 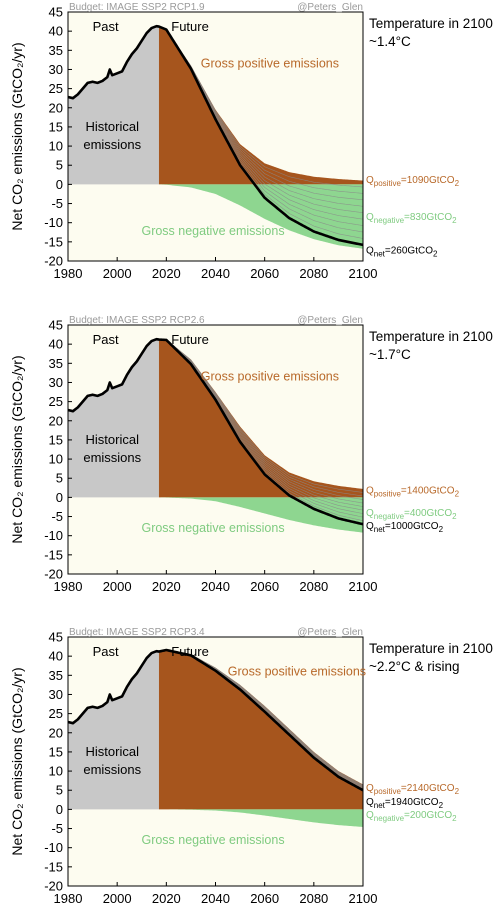 What do you see at coordinates (428, 815) in the screenshot?
I see `q-negative-annotation-value: =200GtCO` at bounding box center [428, 815].